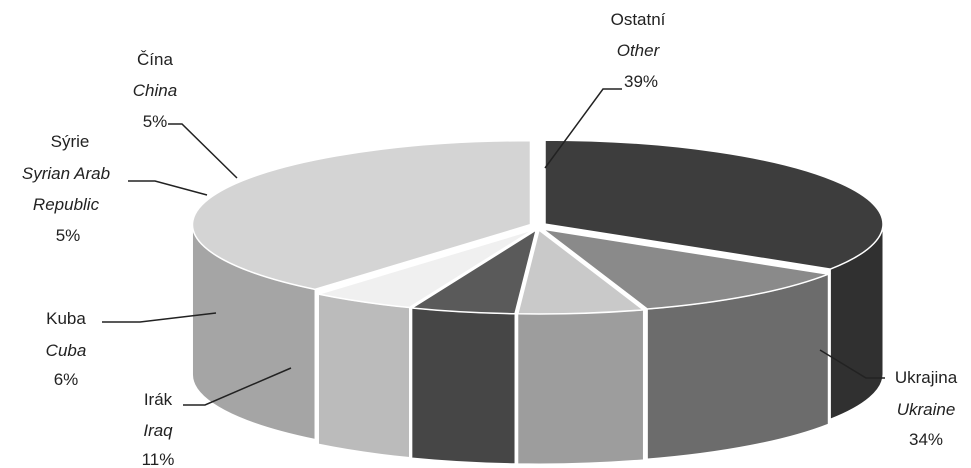 Image resolution: width=971 pixels, height=468 pixels. What do you see at coordinates (68, 235) in the screenshot?
I see `label-syria-percent: 5%` at bounding box center [68, 235].